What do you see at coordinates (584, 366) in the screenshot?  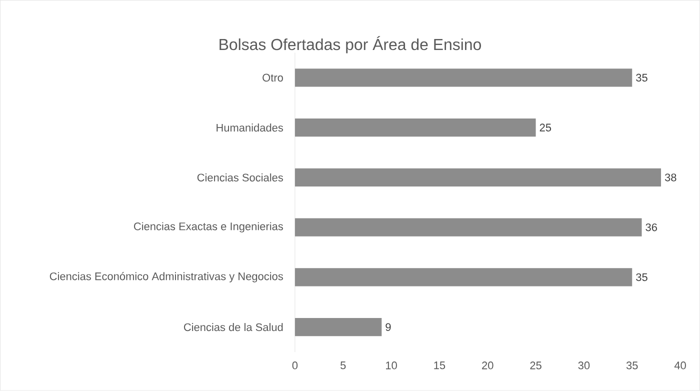 I see `x-tick-label: 30` at bounding box center [584, 366].